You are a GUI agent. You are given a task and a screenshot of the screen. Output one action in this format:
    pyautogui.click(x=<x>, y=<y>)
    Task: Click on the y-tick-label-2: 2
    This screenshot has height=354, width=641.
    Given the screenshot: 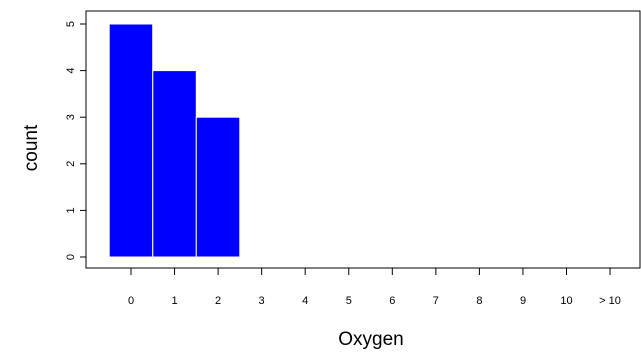 What is the action you would take?
    pyautogui.click(x=71, y=164)
    